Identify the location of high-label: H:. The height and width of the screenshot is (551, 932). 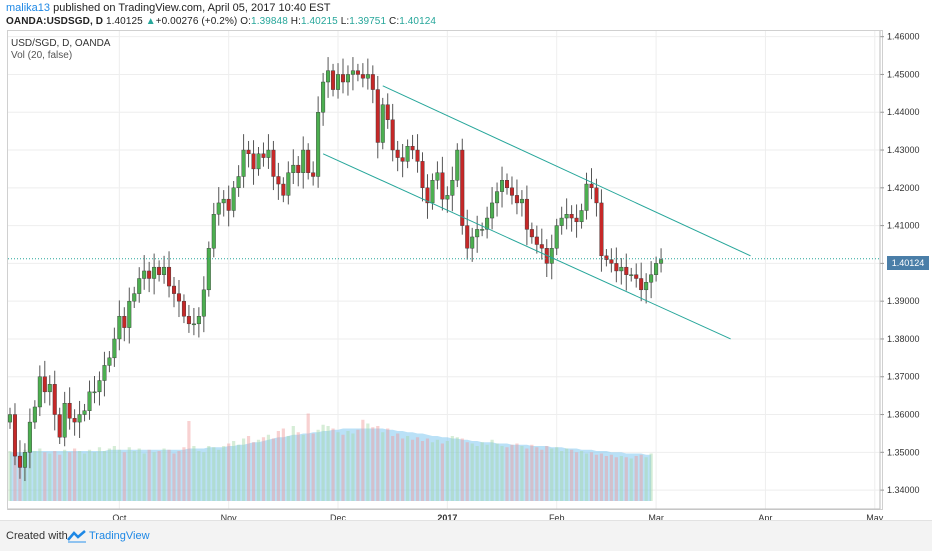
(295, 21).